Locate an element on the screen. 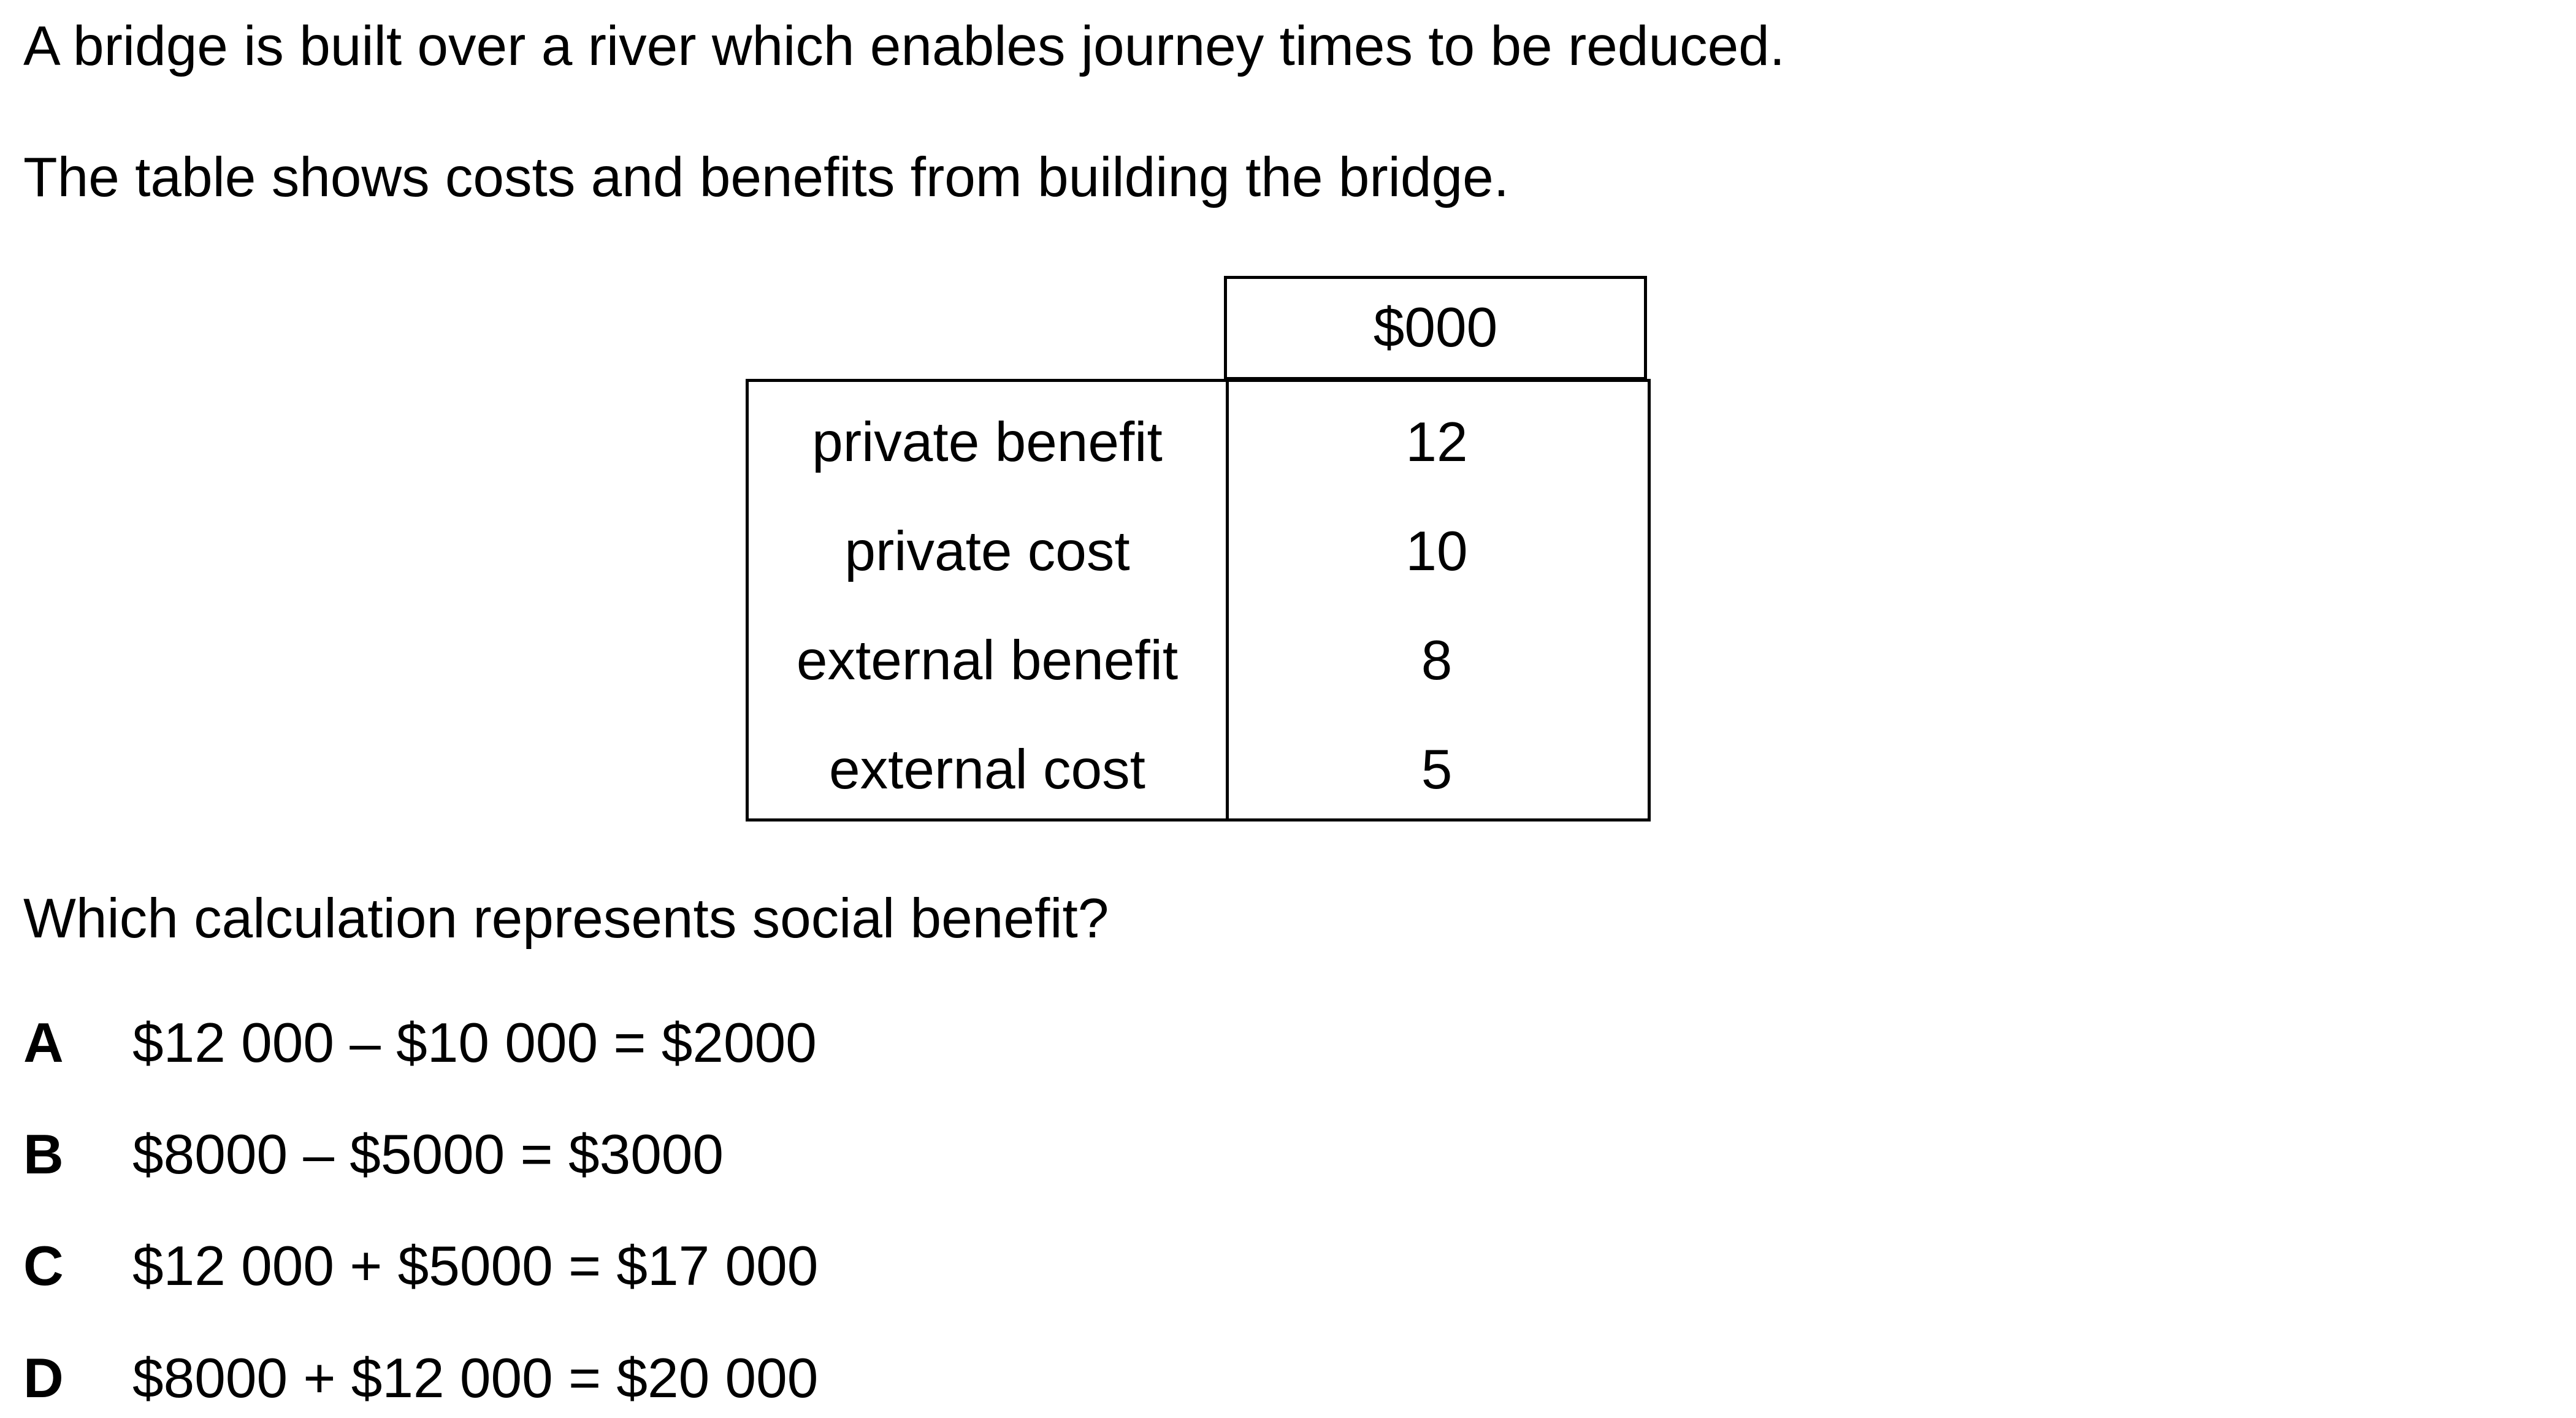  row-label: private cost is located at coordinates (987, 551).